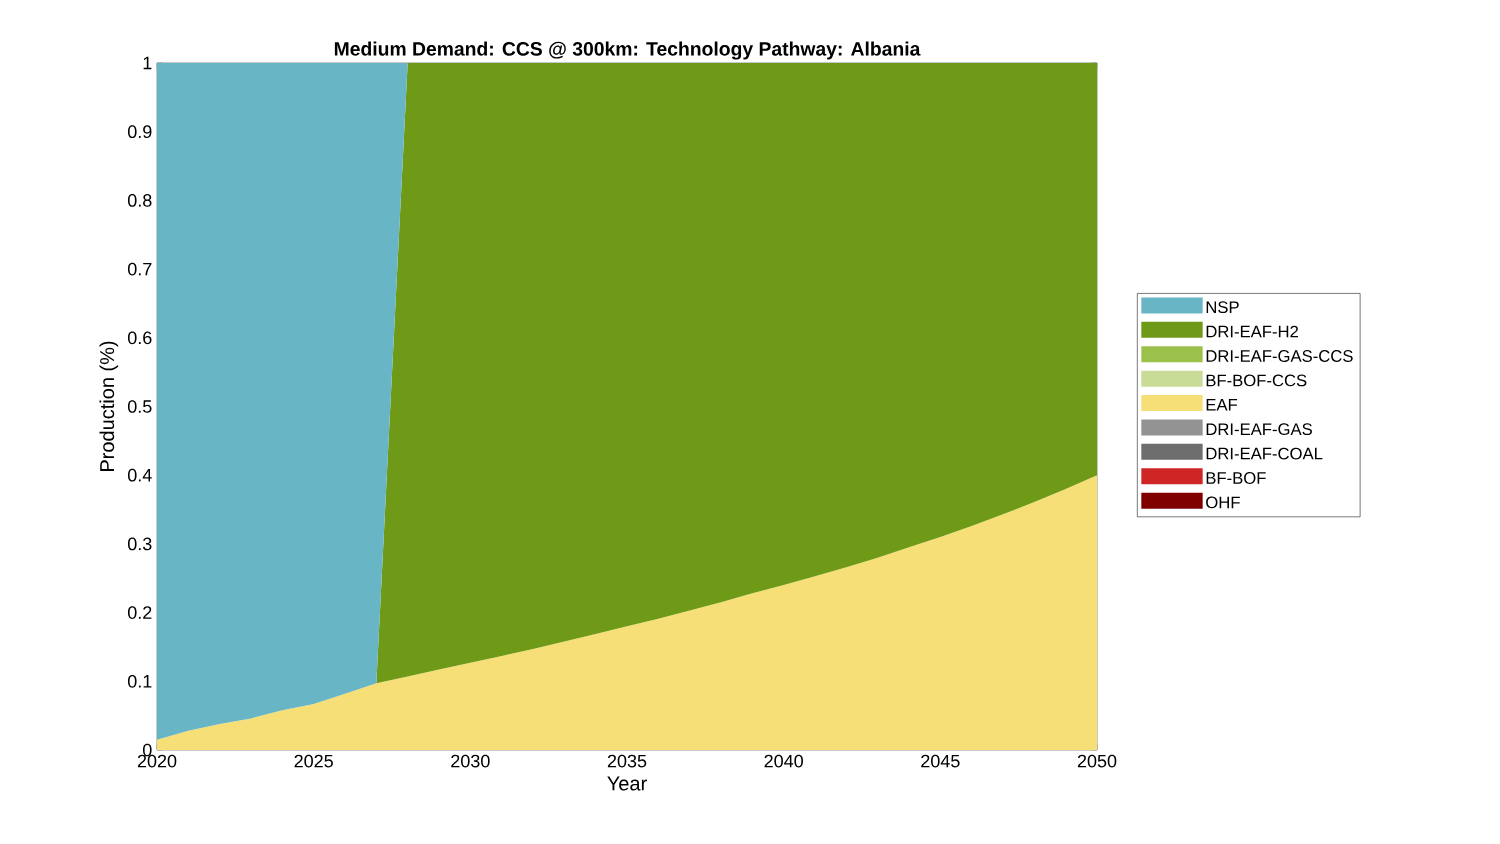 The height and width of the screenshot is (844, 1500). I want to click on legend-label: BF-BOF, so click(1236, 478).